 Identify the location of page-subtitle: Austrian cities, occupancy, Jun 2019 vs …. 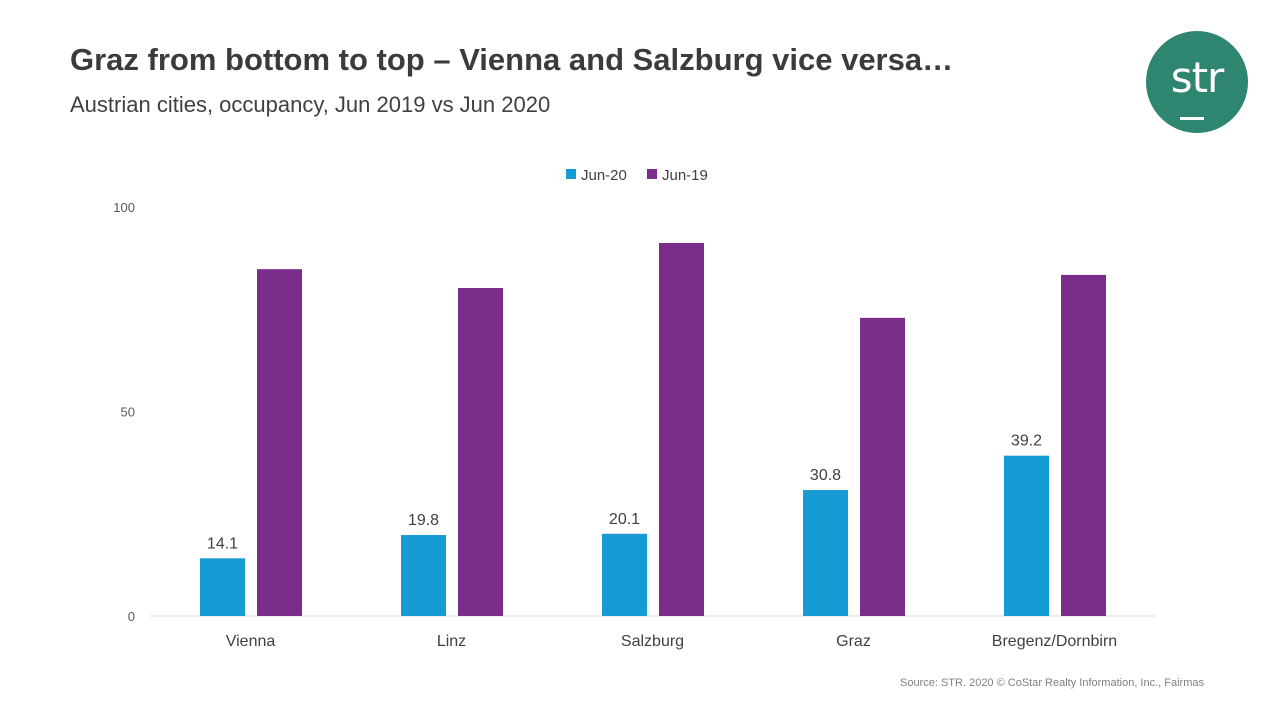
(310, 104).